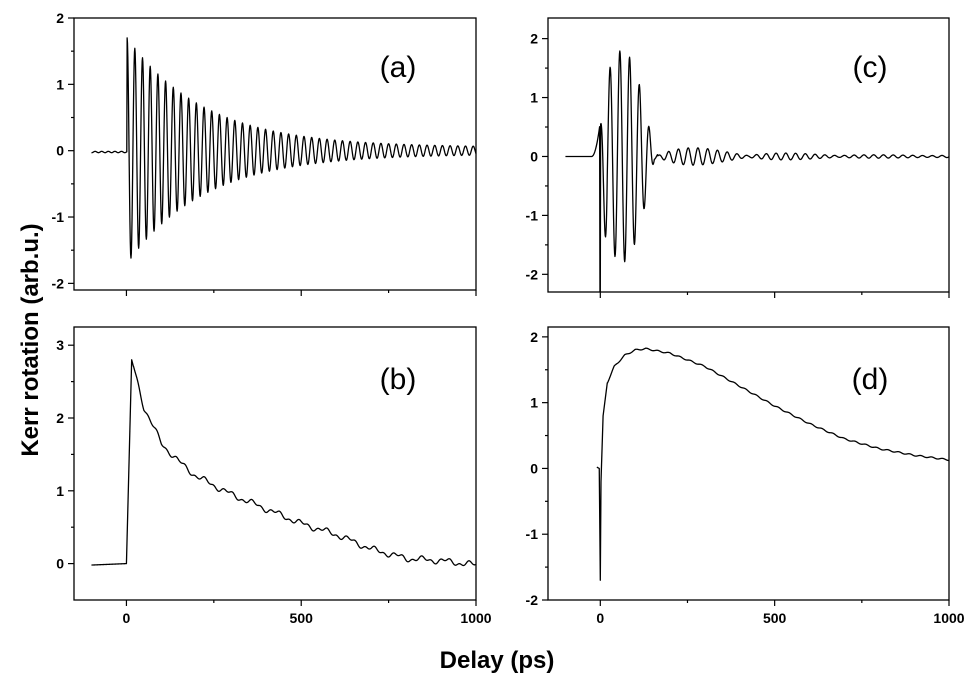 This screenshot has width=972, height=679. Describe the element at coordinates (773, 464) in the screenshot. I see `series-line-d` at that location.